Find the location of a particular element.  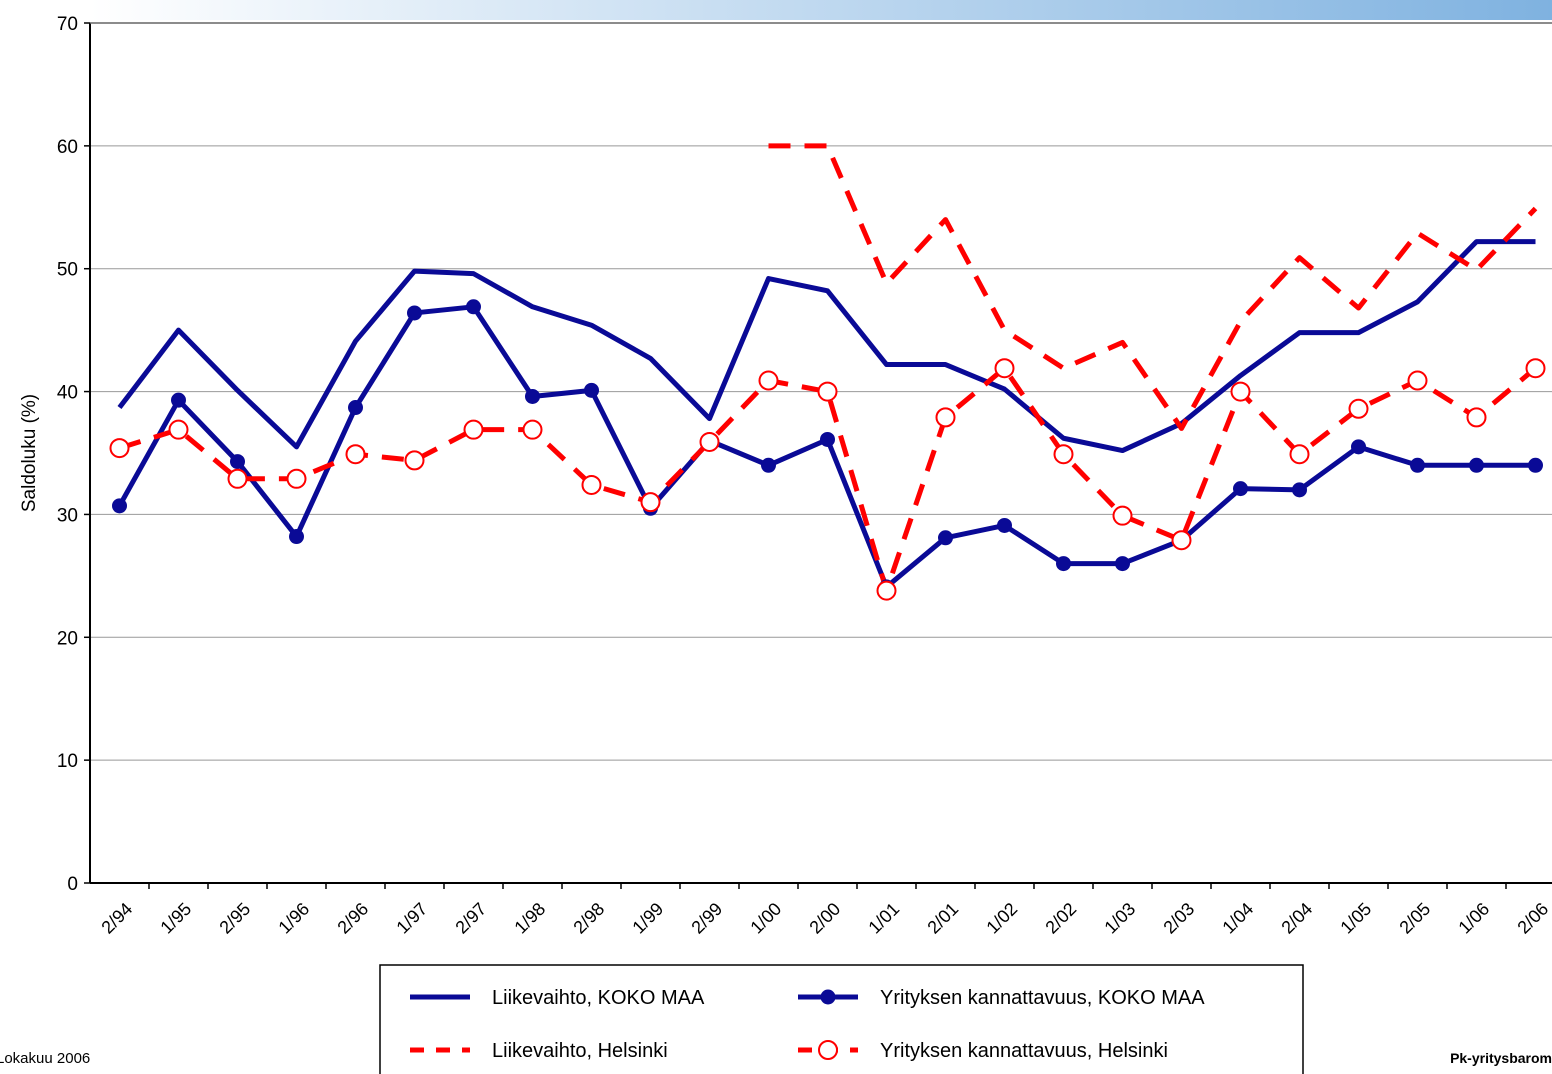

x-tick-label: 2/95 is located at coordinates (234, 918).